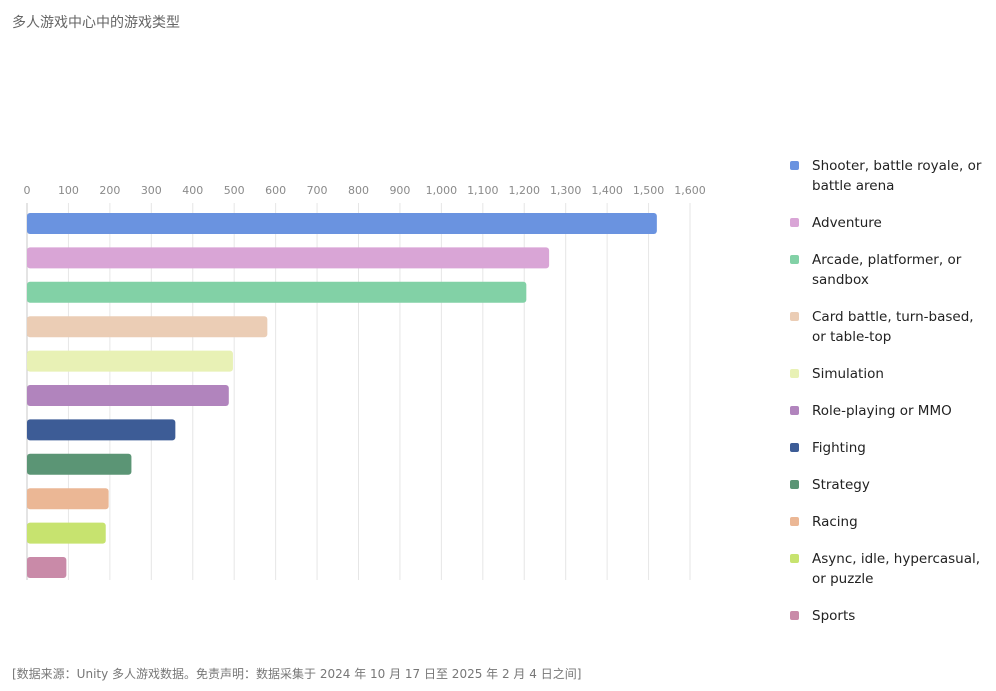 Image resolution: width=996 pixels, height=691 pixels. What do you see at coordinates (890, 374) in the screenshot?
I see `legend-item: Simulation` at bounding box center [890, 374].